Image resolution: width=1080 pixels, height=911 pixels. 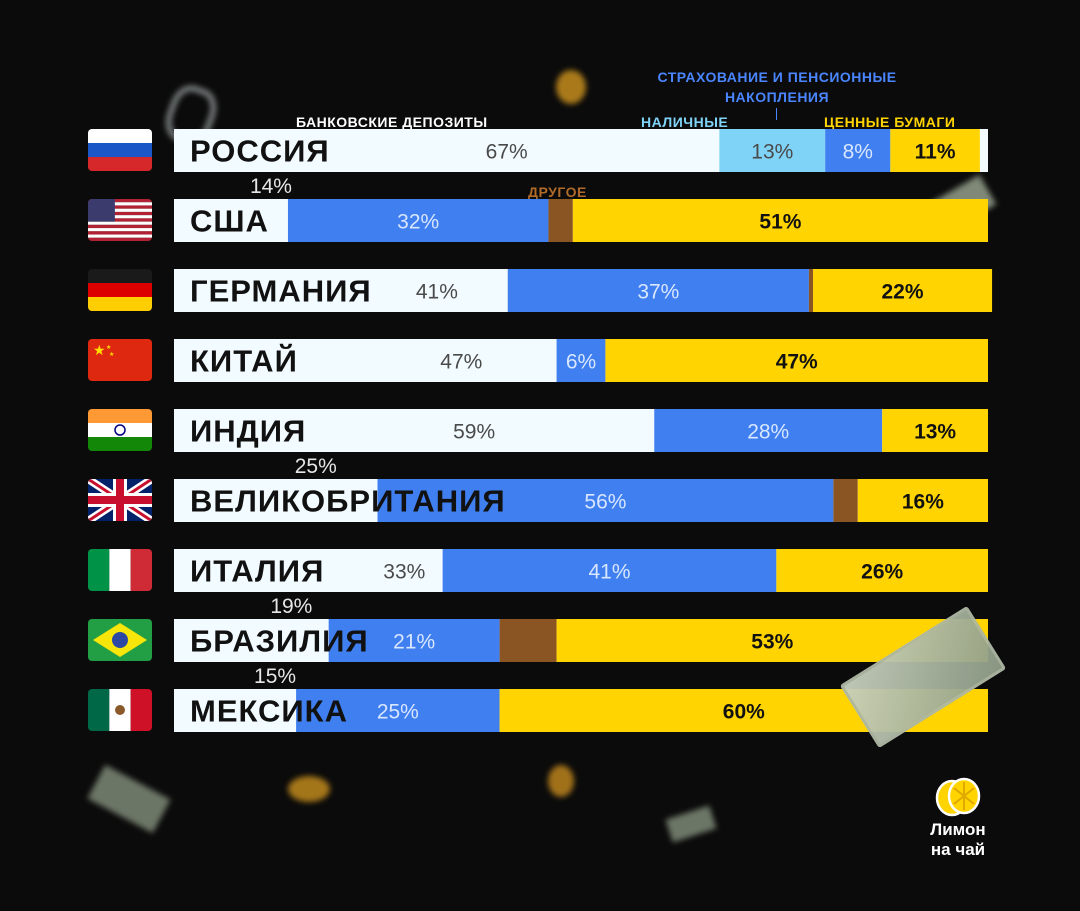 I want to click on bar-row-de: 41% 37% 22% ГЕРМАНИЯ, so click(x=540, y=290).